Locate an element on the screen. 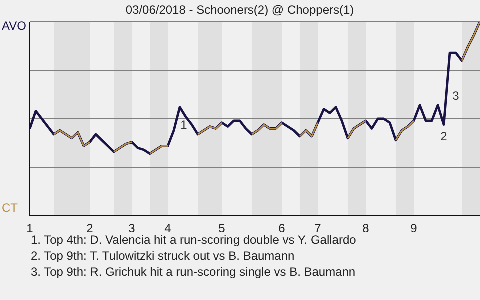 This screenshot has height=300, width=480. annotation: 1 is located at coordinates (184, 125).